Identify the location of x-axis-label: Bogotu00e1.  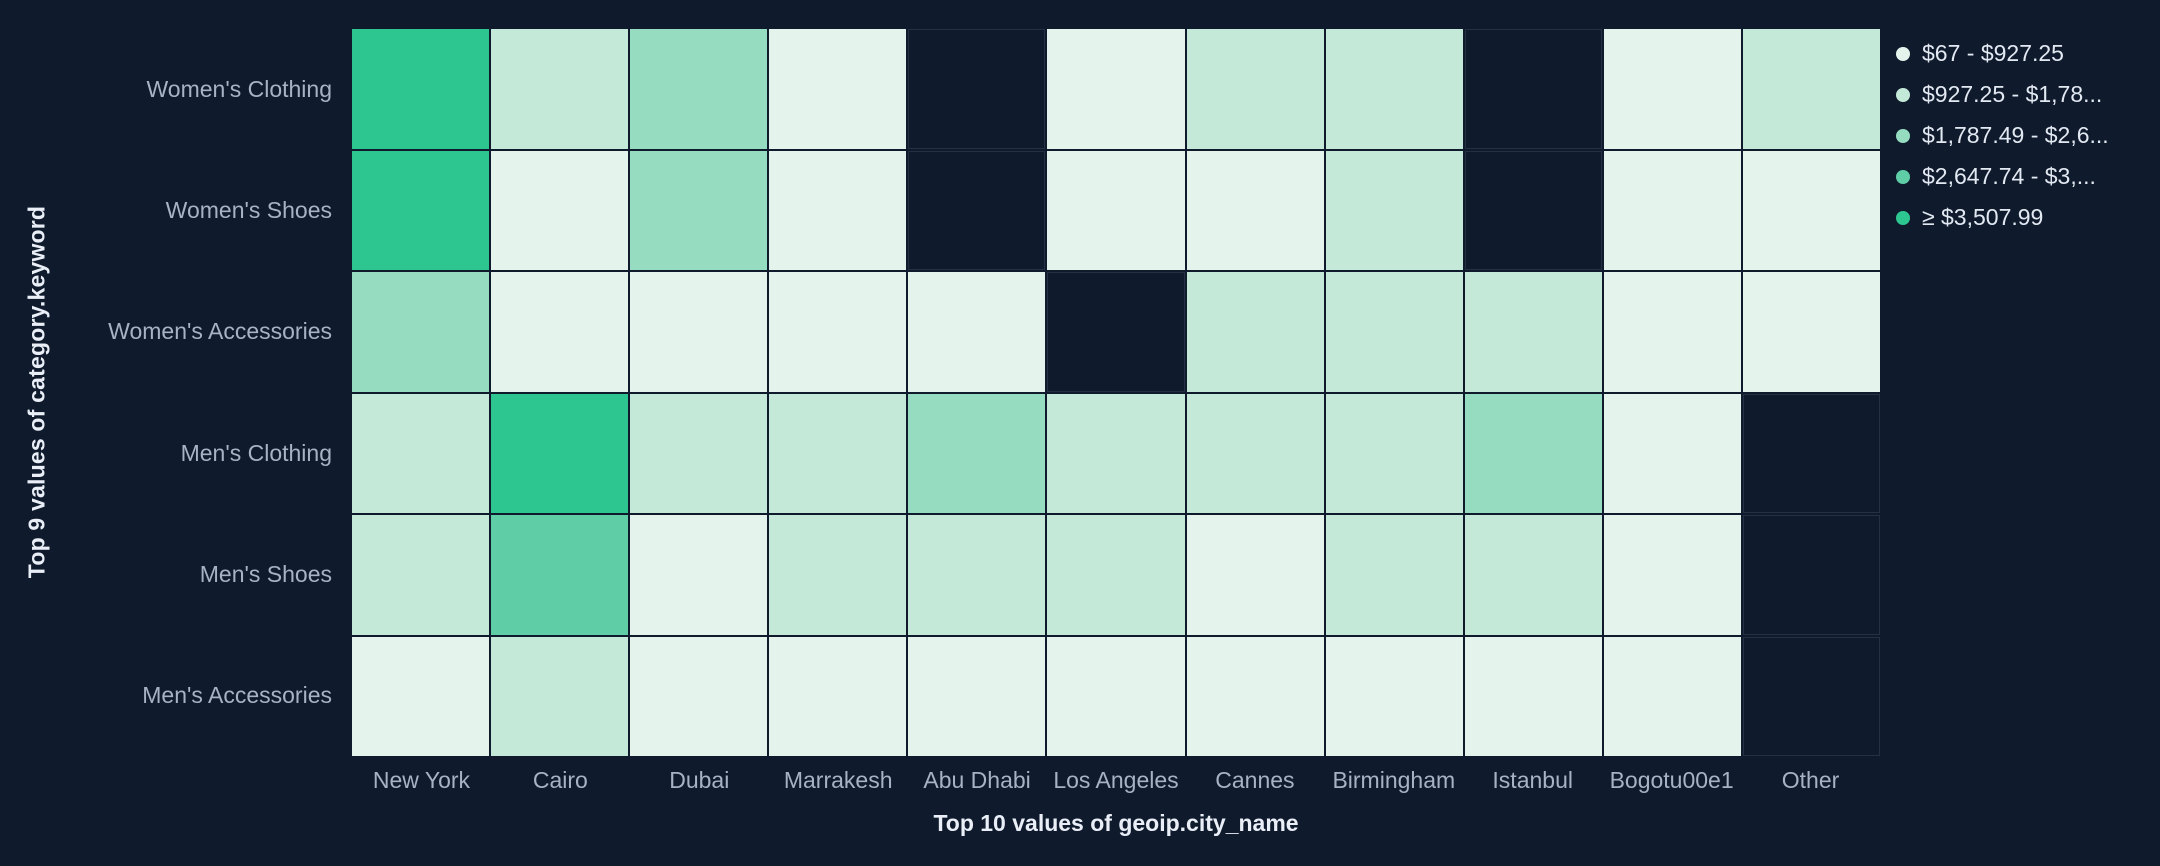
(1671, 779).